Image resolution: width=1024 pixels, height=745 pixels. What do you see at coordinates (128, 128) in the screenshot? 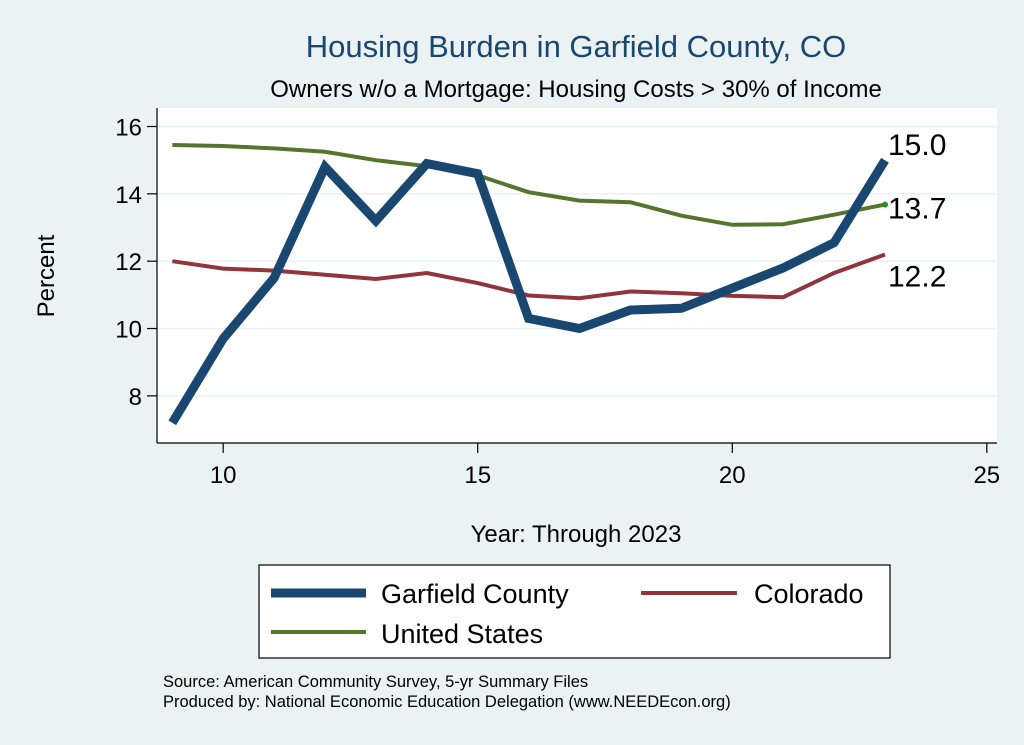
I see `y-tick-label: 16` at bounding box center [128, 128].